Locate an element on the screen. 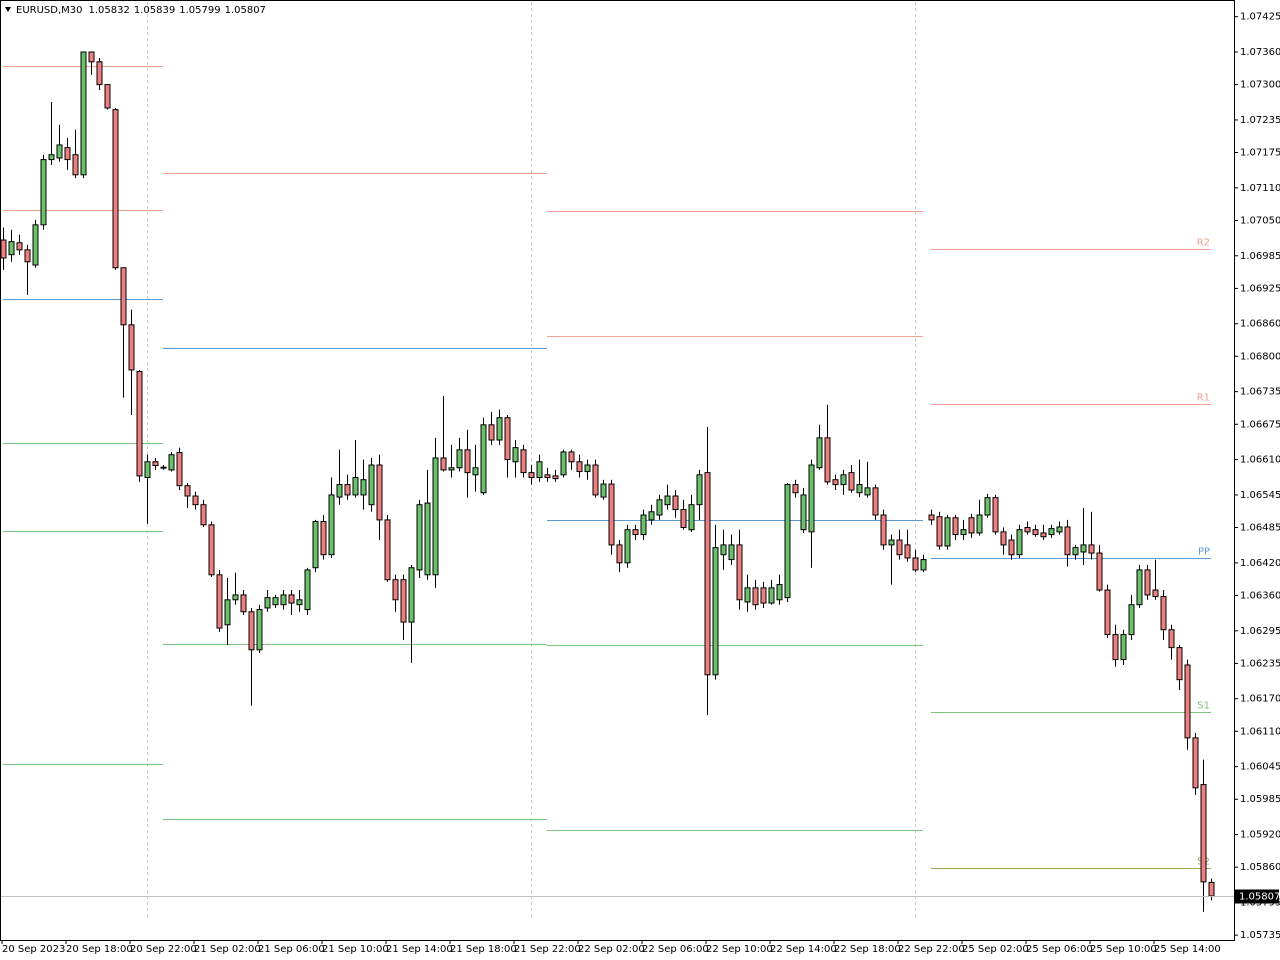 The height and width of the screenshot is (960, 1280). x-tick-label: 21 Sep 14:00 is located at coordinates (419, 949).